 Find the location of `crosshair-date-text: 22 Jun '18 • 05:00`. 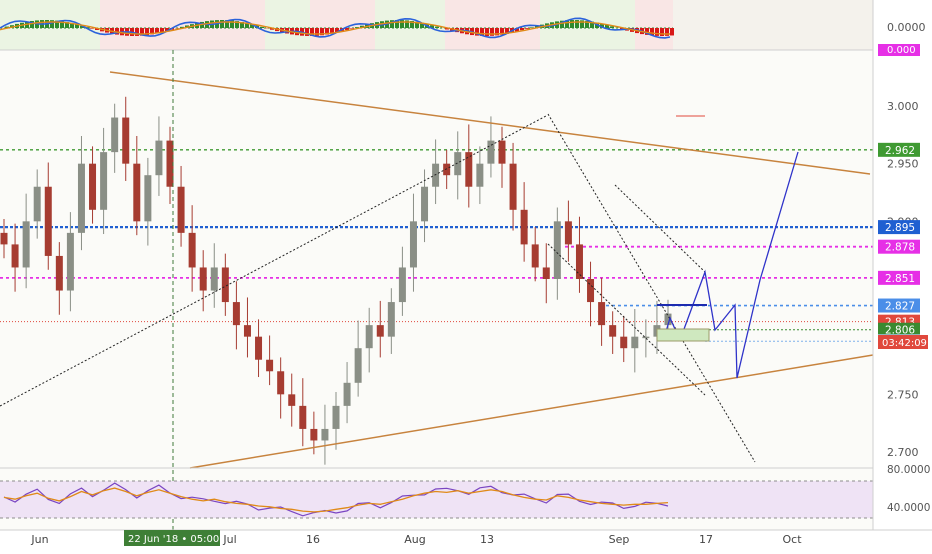

crosshair-date-text: 22 Jun '18 • 05:00 is located at coordinates (173, 539).